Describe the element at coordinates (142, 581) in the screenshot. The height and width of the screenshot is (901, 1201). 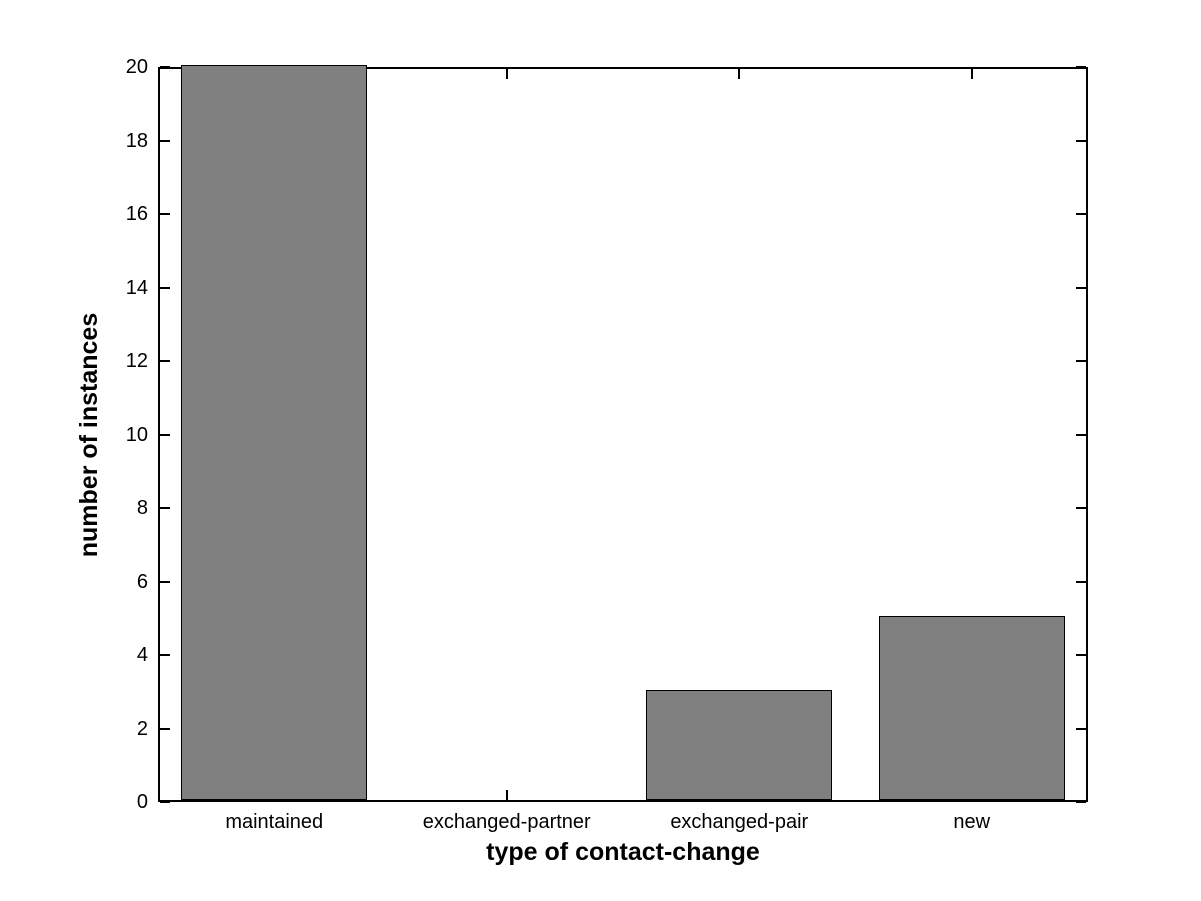
I see `y-tick-label: 6` at that location.